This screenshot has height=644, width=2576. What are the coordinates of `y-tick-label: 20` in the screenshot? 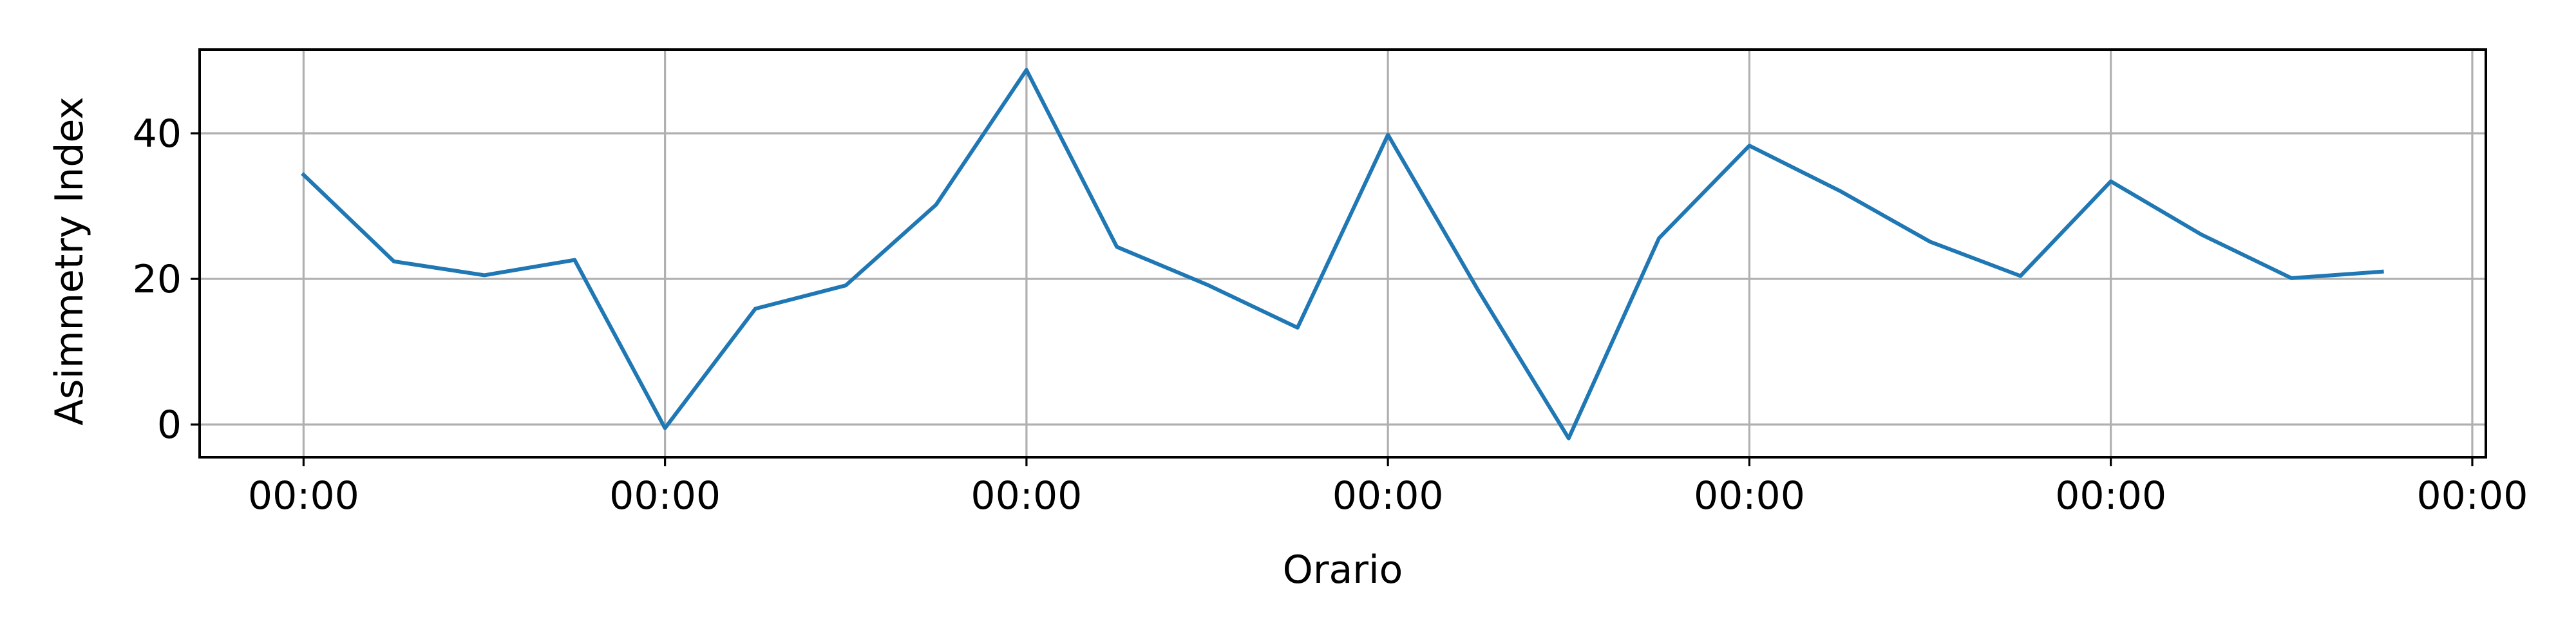 It's located at (157, 279).